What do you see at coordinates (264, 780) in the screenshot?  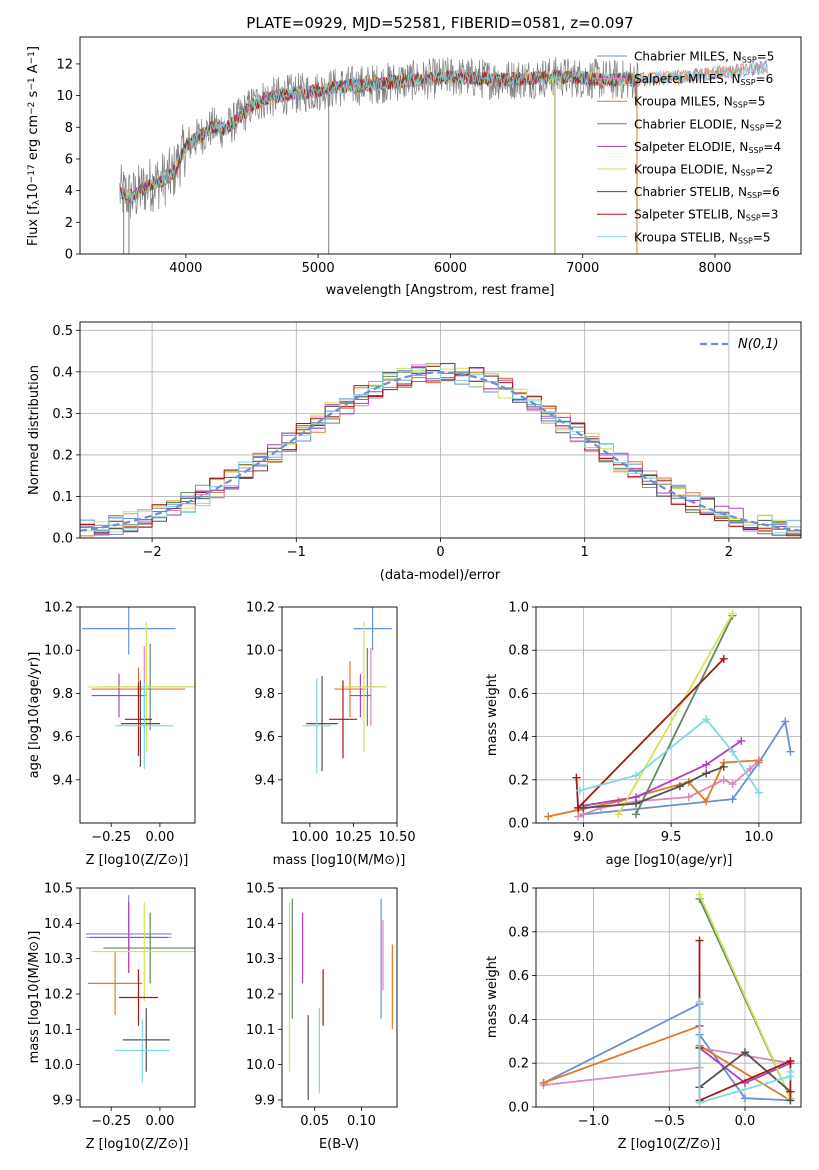 I see `age_vs_mass-ytick-label-0: 9.4` at bounding box center [264, 780].